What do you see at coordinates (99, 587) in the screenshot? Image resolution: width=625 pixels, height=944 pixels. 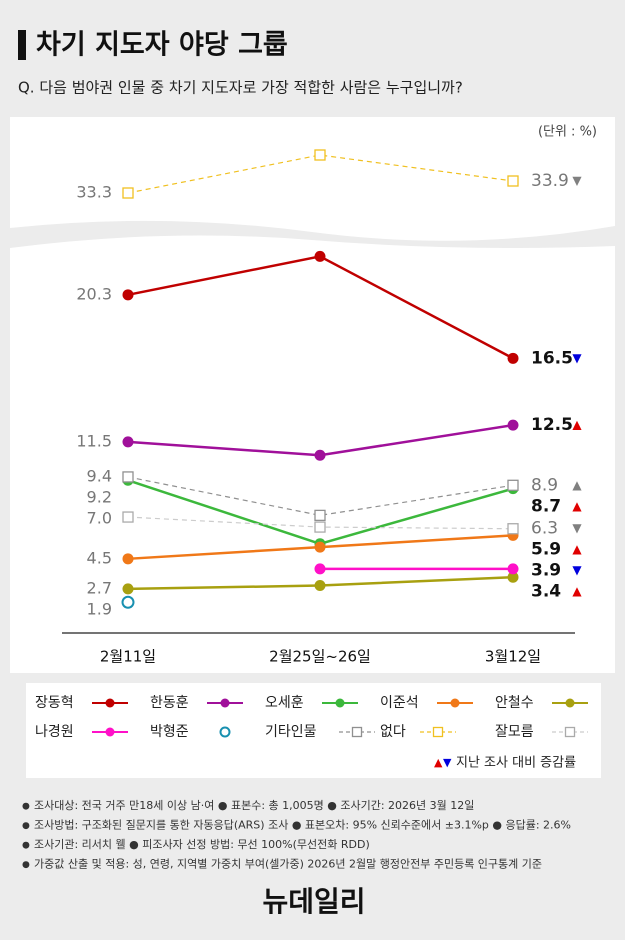 I see `data-label: 2.7` at bounding box center [99, 587].